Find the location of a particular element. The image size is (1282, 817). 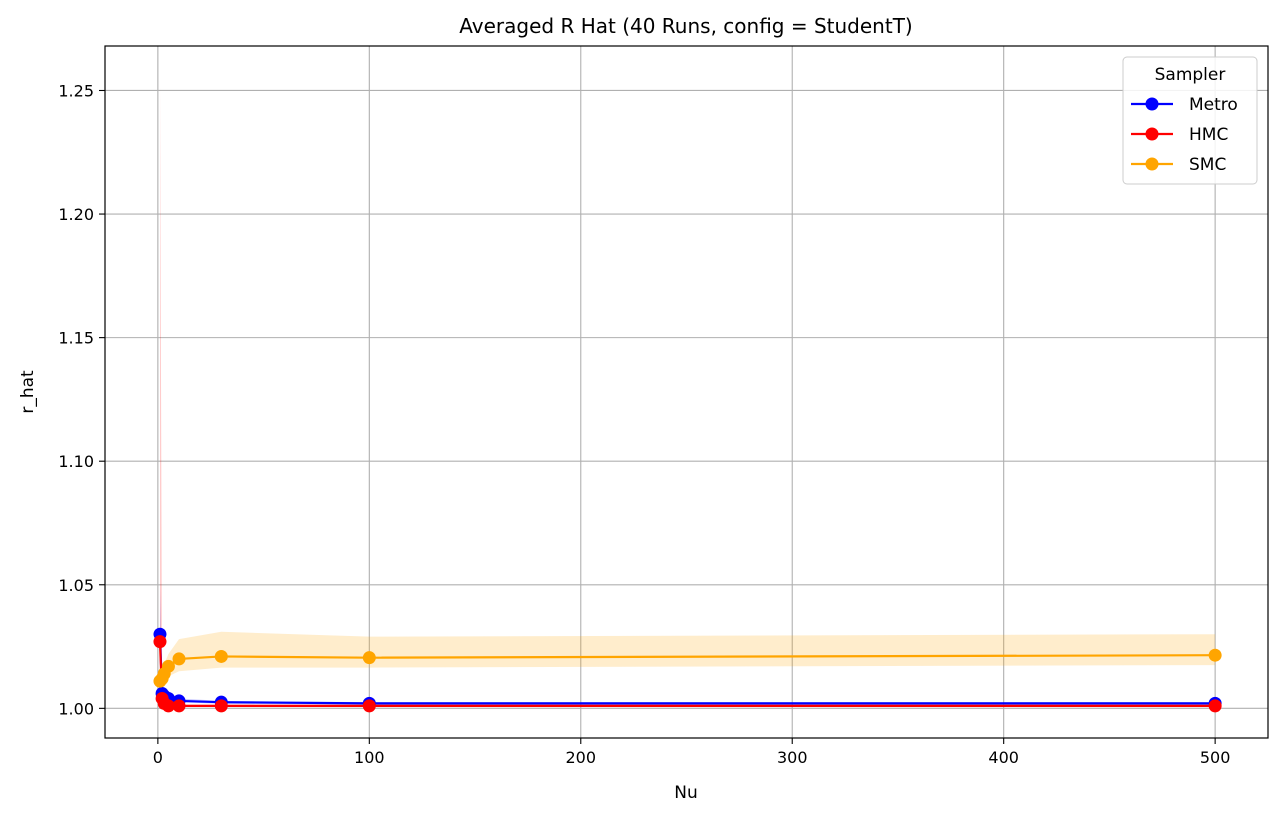

legend-marker-metro is located at coordinates (1152, 104).